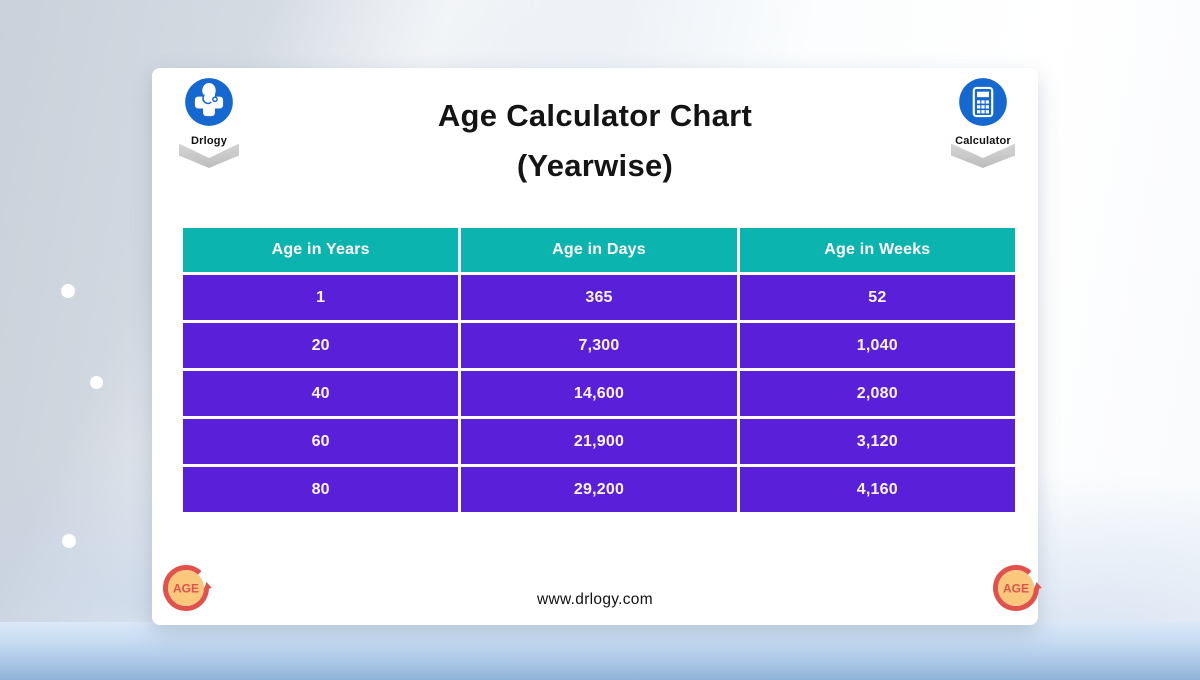 The image size is (1200, 680). Describe the element at coordinates (320, 345) in the screenshot. I see `table-cell: 20` at that location.